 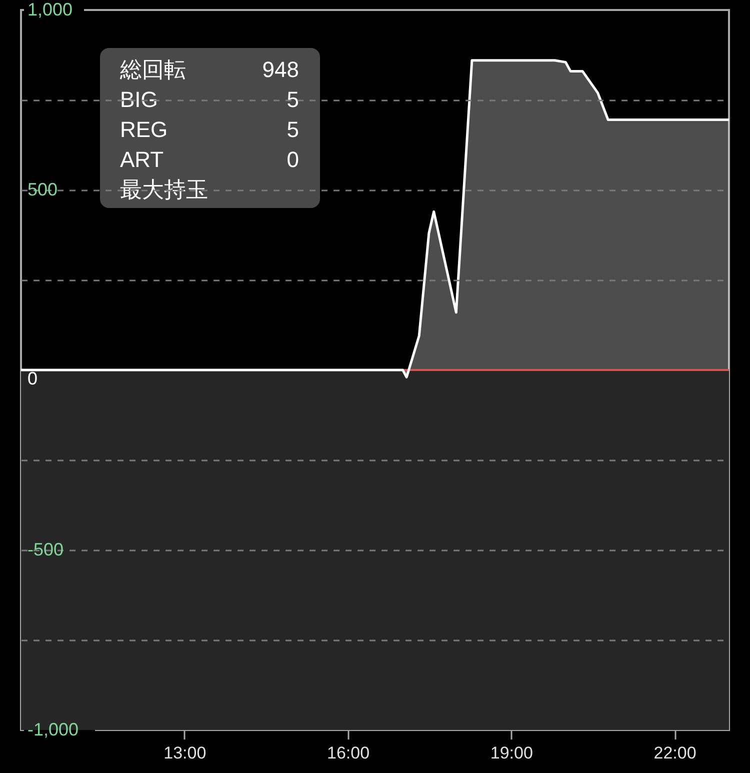 What do you see at coordinates (209, 159) in the screenshot?
I see `text: ART 0` at bounding box center [209, 159].